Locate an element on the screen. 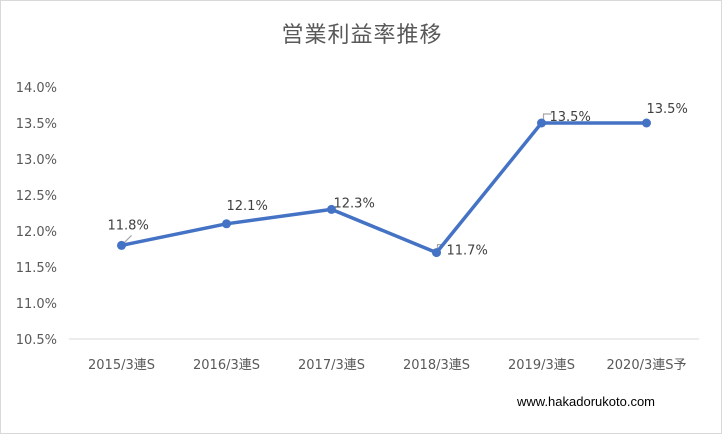 The height and width of the screenshot is (435, 722). x-tick-label: 2019/3連S is located at coordinates (541, 365).